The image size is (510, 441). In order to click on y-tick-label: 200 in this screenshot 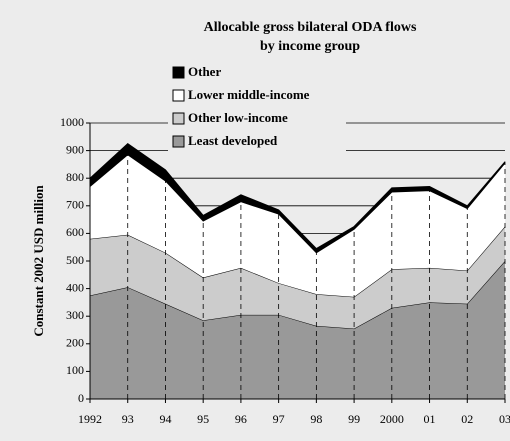, I will do `click(75, 343)`.